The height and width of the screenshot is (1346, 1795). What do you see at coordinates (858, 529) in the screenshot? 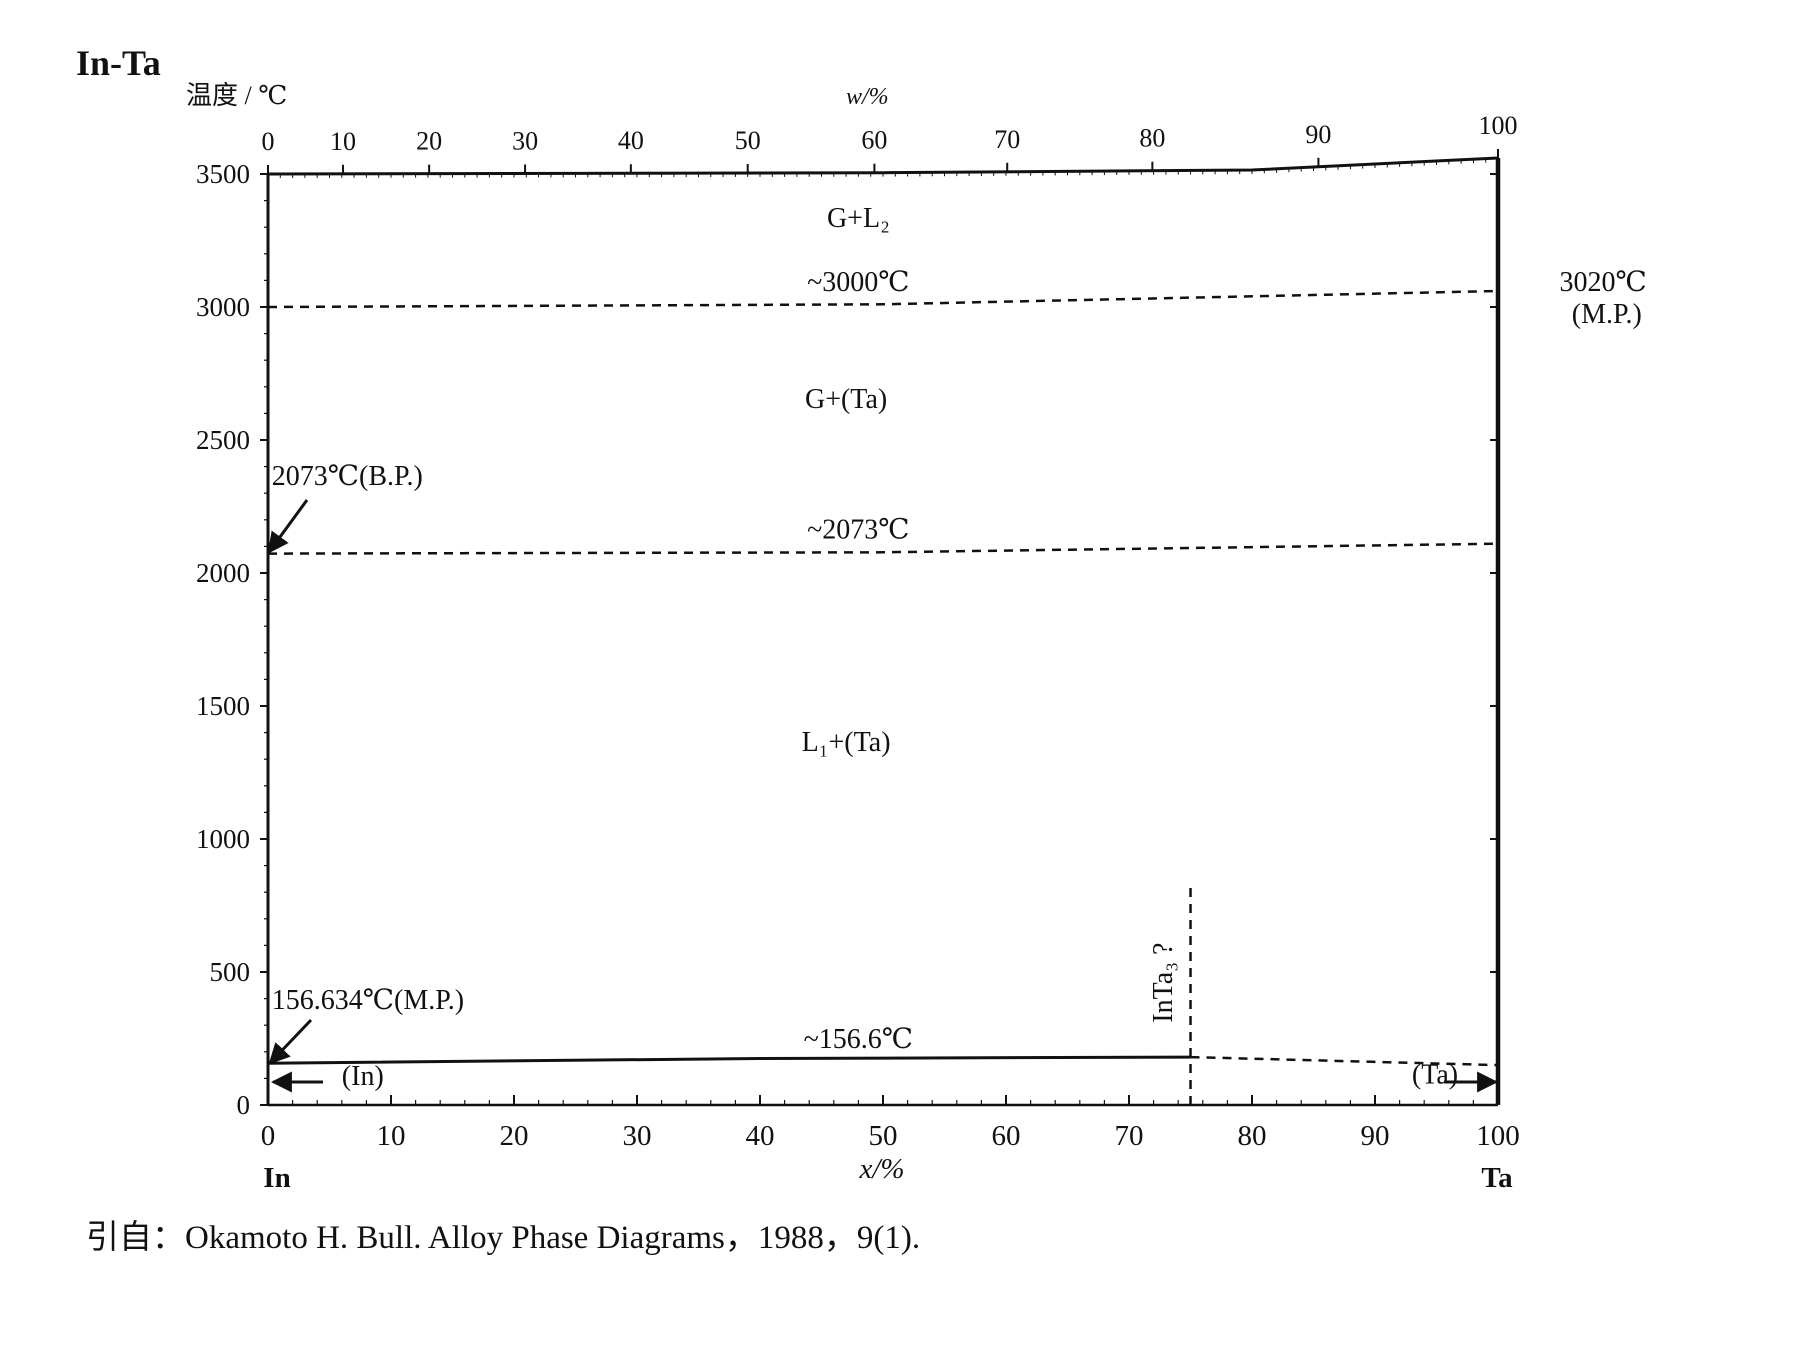
I see `annotation-label: ~2073℃` at bounding box center [858, 529].